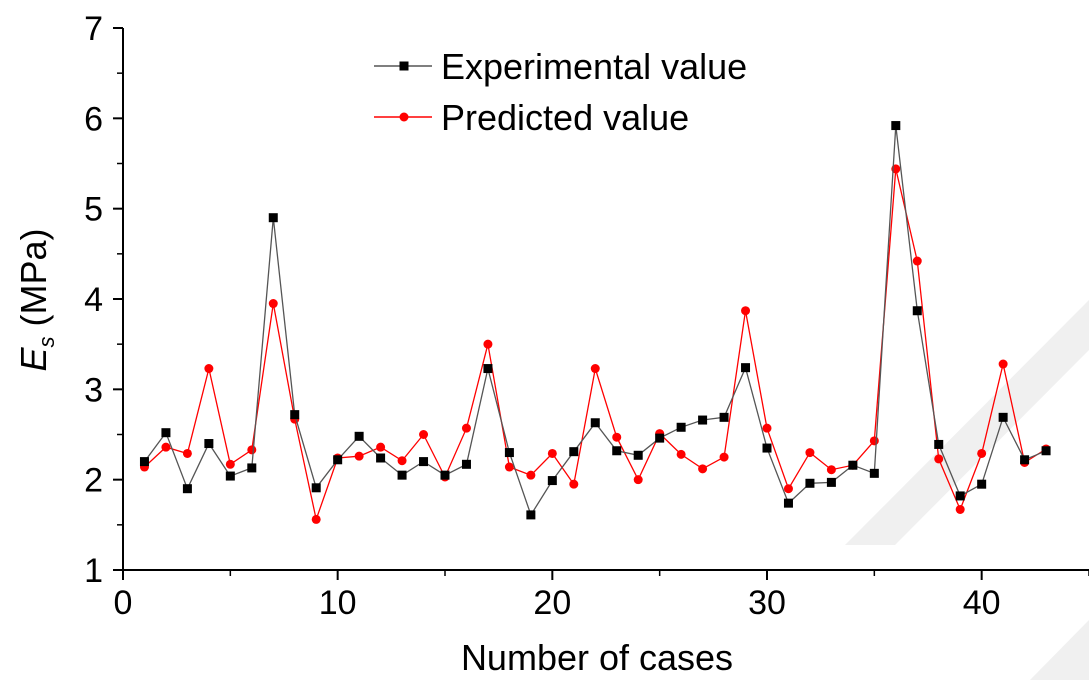  I want to click on x-tick-label: 0, so click(123, 603).